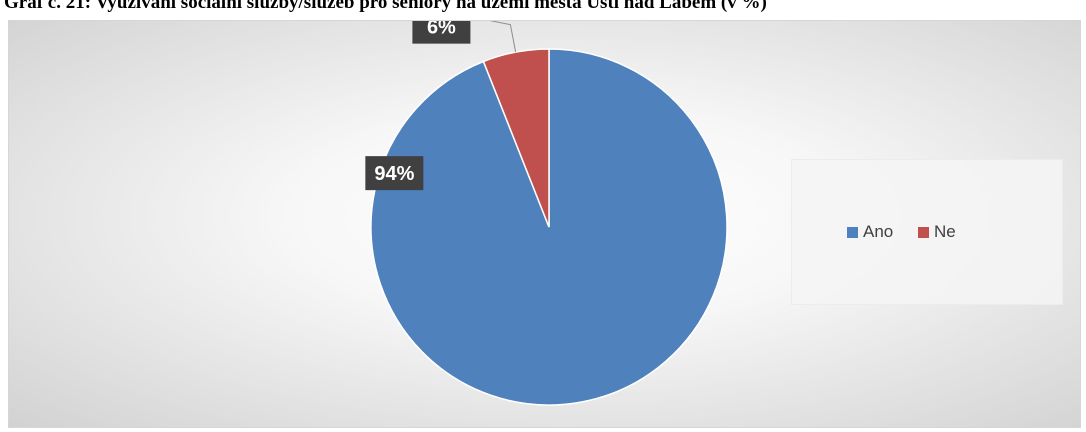  What do you see at coordinates (923, 232) in the screenshot?
I see `legend-swatch-ne` at bounding box center [923, 232].